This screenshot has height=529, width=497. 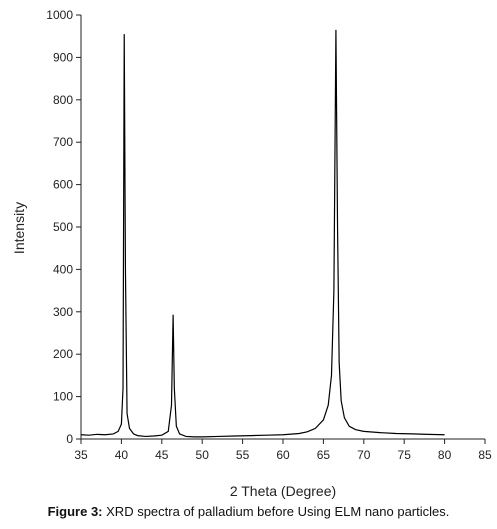 What do you see at coordinates (63, 354) in the screenshot?
I see `y-tick-label: 200` at bounding box center [63, 354].